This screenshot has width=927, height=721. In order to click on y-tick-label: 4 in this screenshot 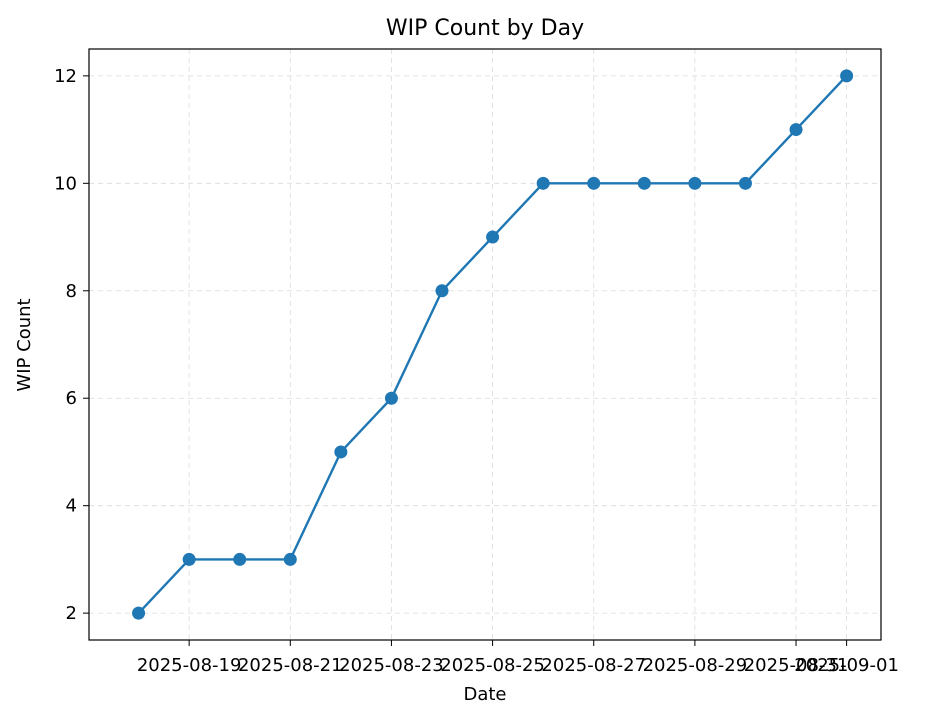, I will do `click(71, 506)`.